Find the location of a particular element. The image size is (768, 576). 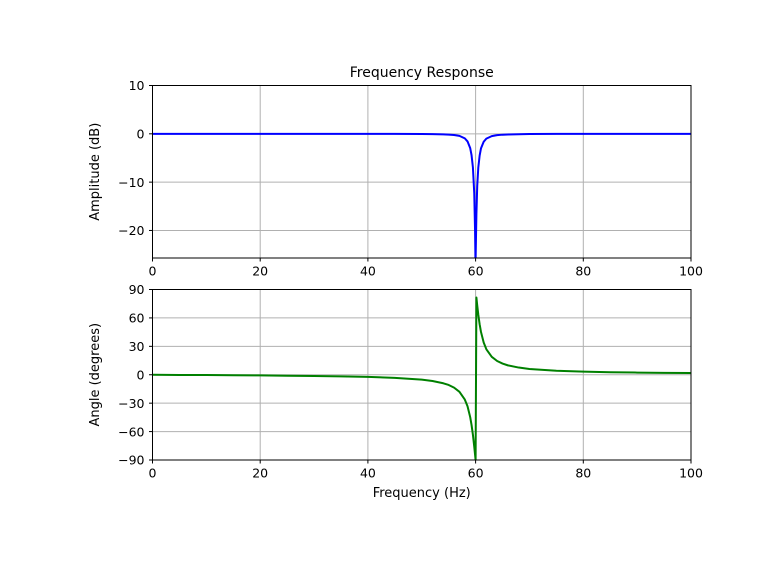

x-axis-label: Frequency (Hz) is located at coordinates (422, 493).